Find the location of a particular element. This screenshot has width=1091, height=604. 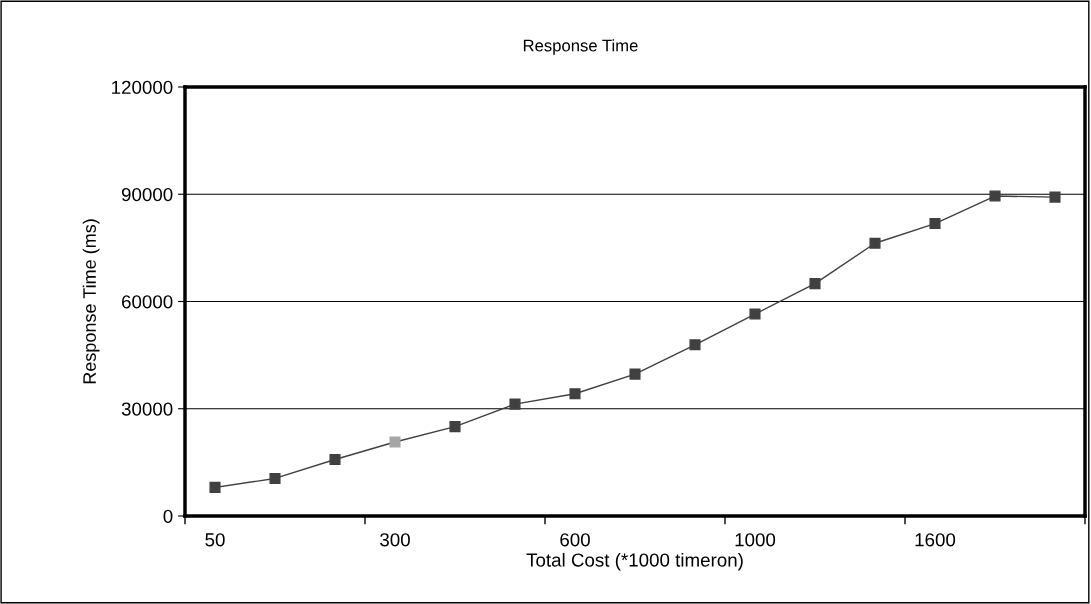

y-axis-title: Response Time (ms) is located at coordinates (91, 301).